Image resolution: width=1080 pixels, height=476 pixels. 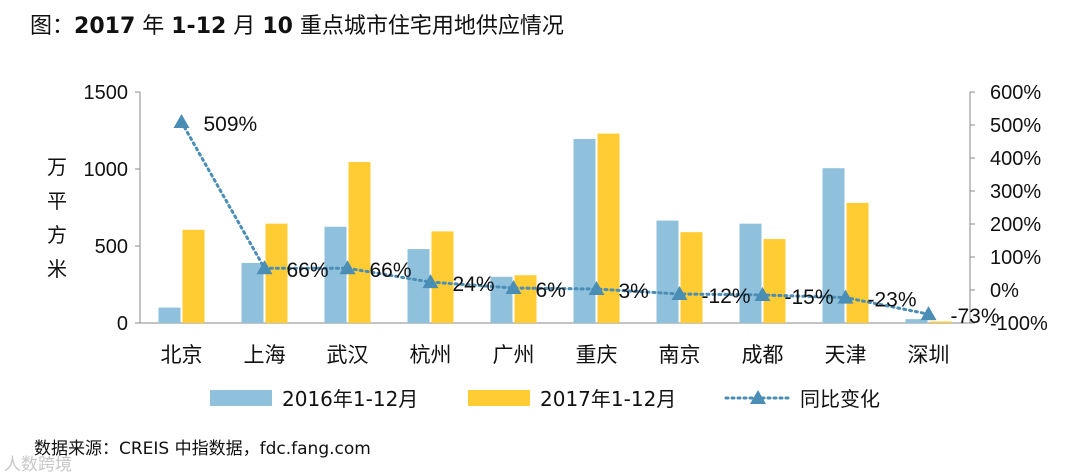 What do you see at coordinates (202, 449) in the screenshot?
I see `source-note: 数据来源：CREIS 中指数据，fdc.fang.com` at bounding box center [202, 449].